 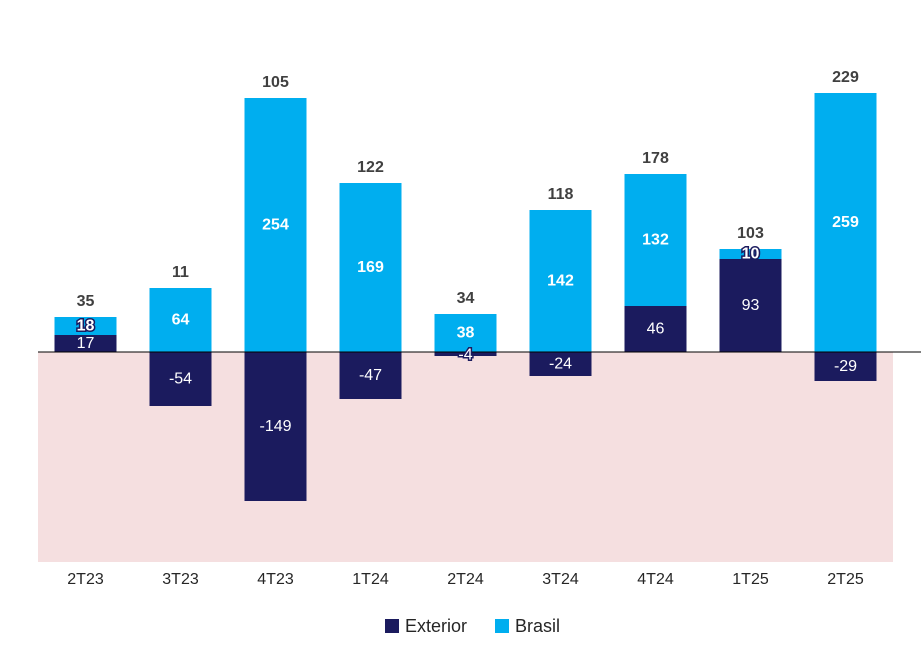 What do you see at coordinates (180, 272) in the screenshot?
I see `label-total-3T23: 11` at bounding box center [180, 272].